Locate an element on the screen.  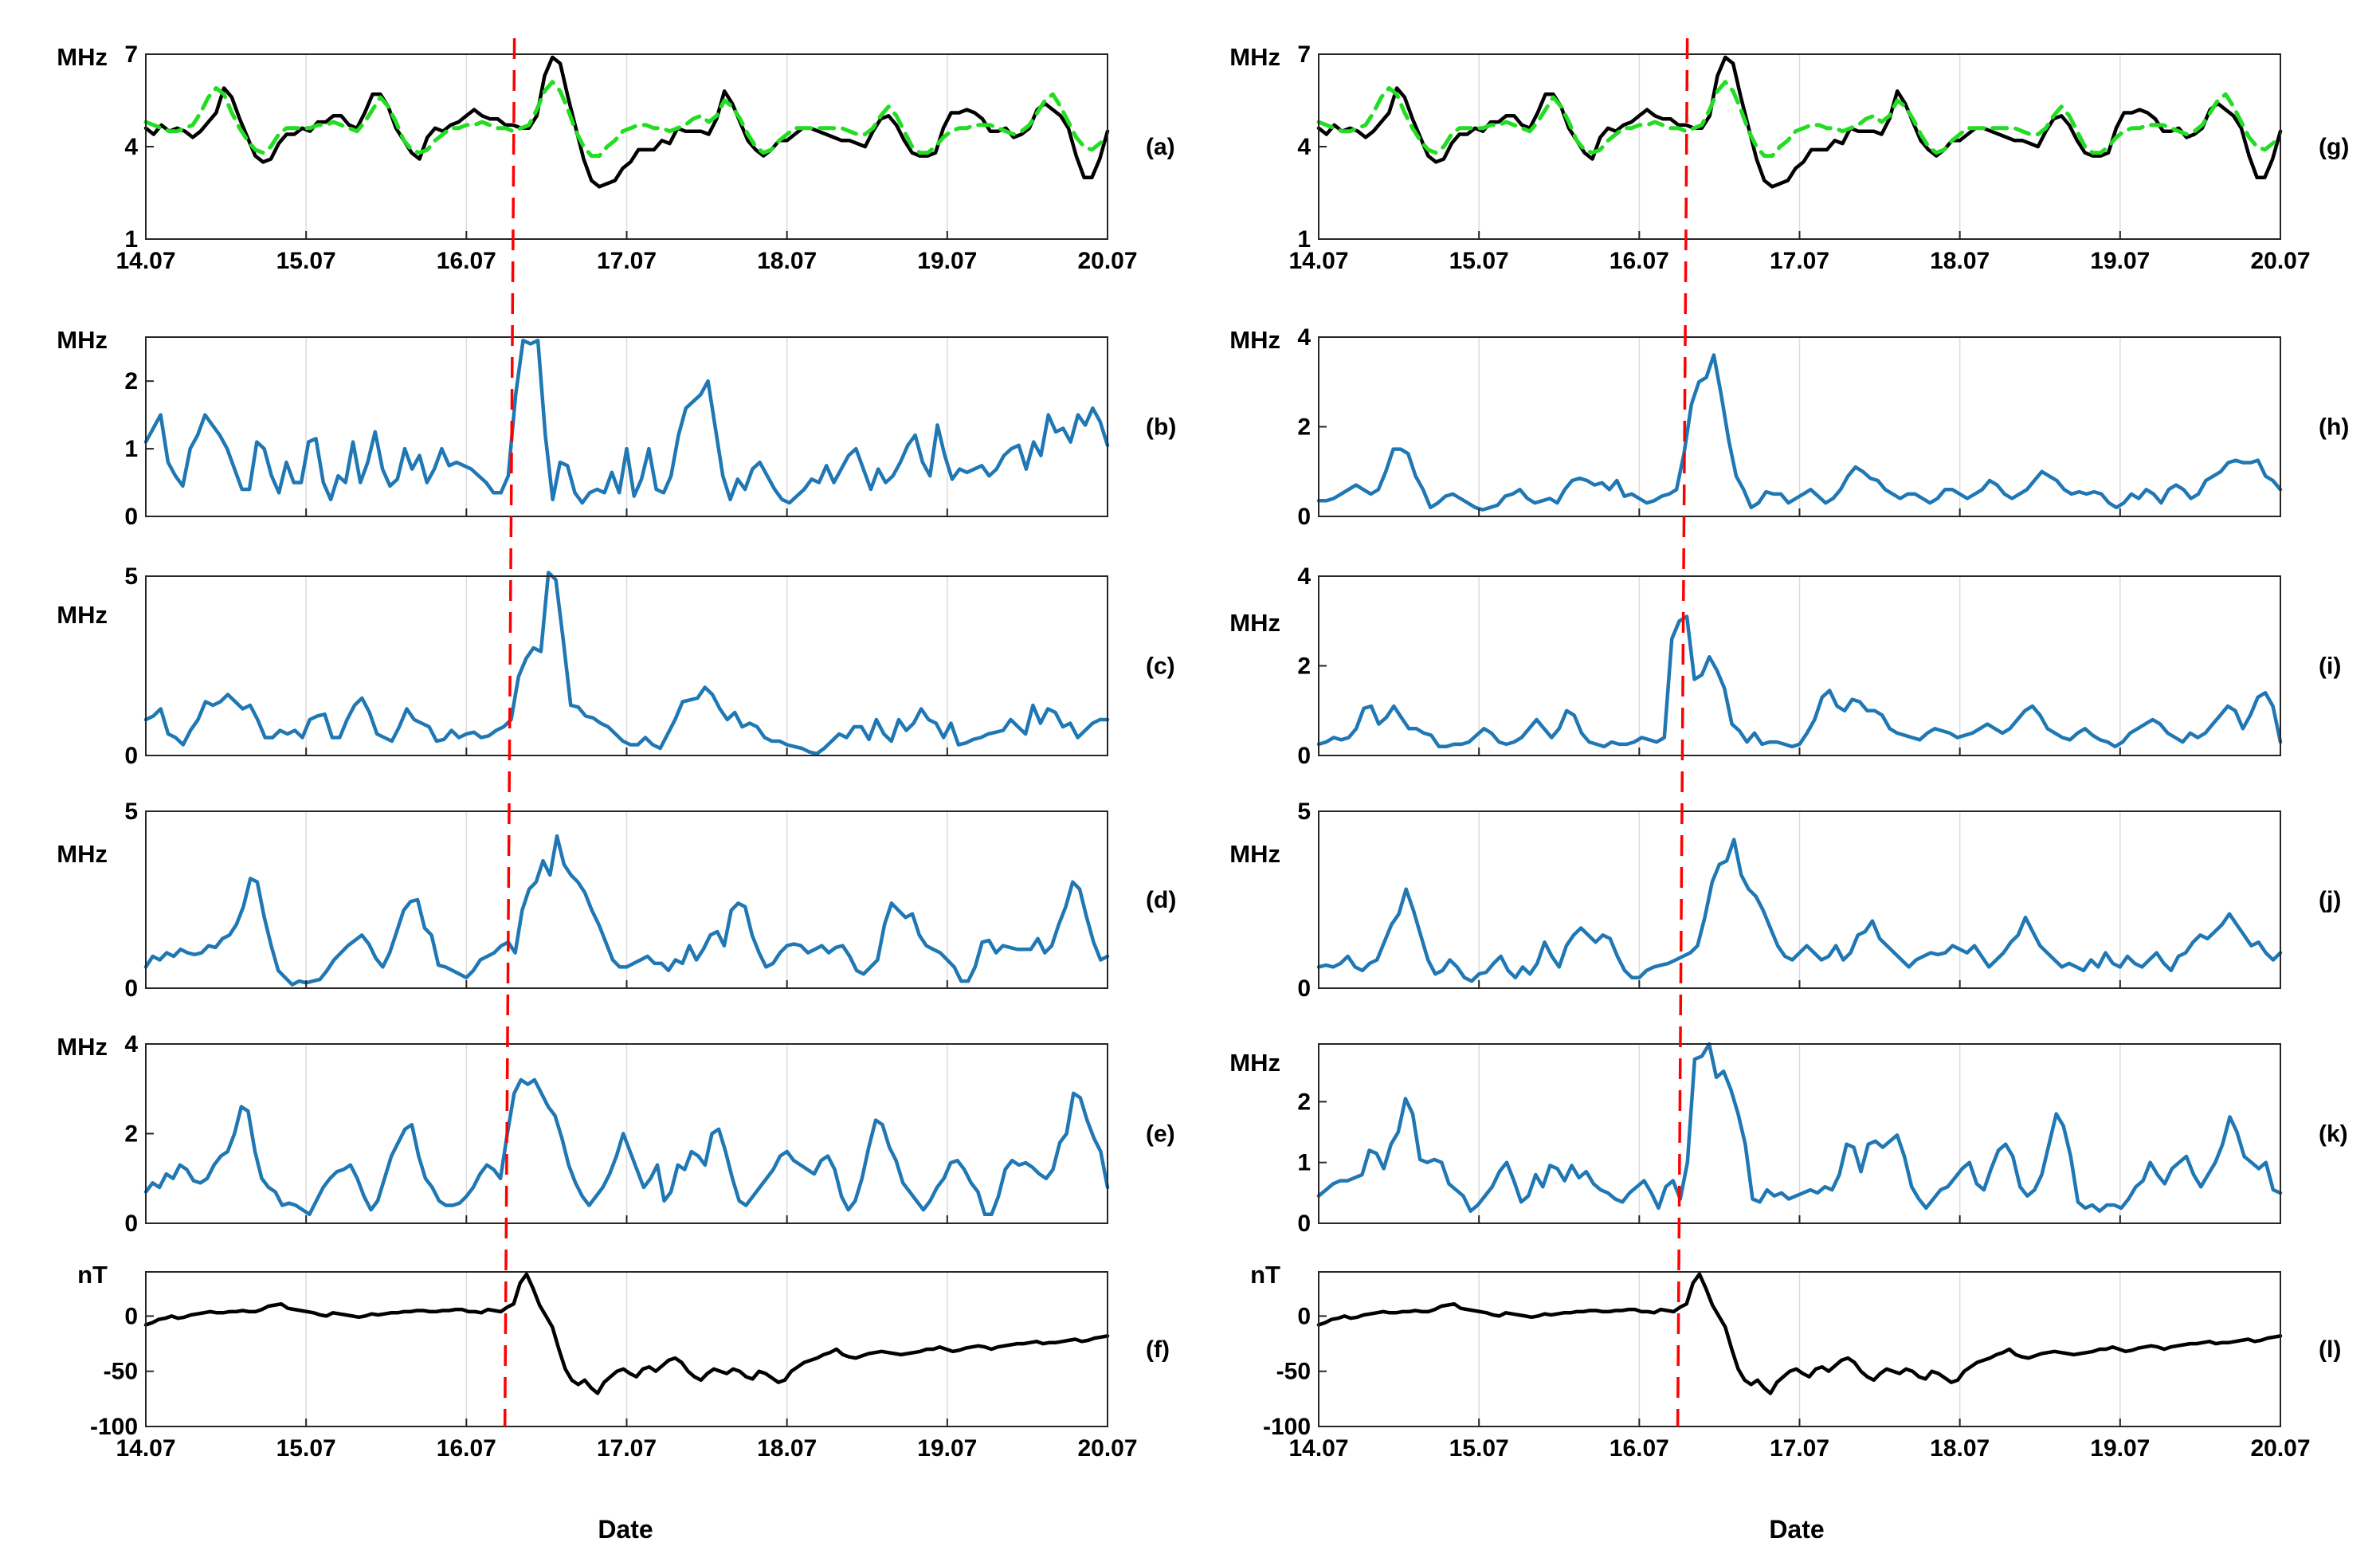
panel-label: (b) is located at coordinates (1161, 427).